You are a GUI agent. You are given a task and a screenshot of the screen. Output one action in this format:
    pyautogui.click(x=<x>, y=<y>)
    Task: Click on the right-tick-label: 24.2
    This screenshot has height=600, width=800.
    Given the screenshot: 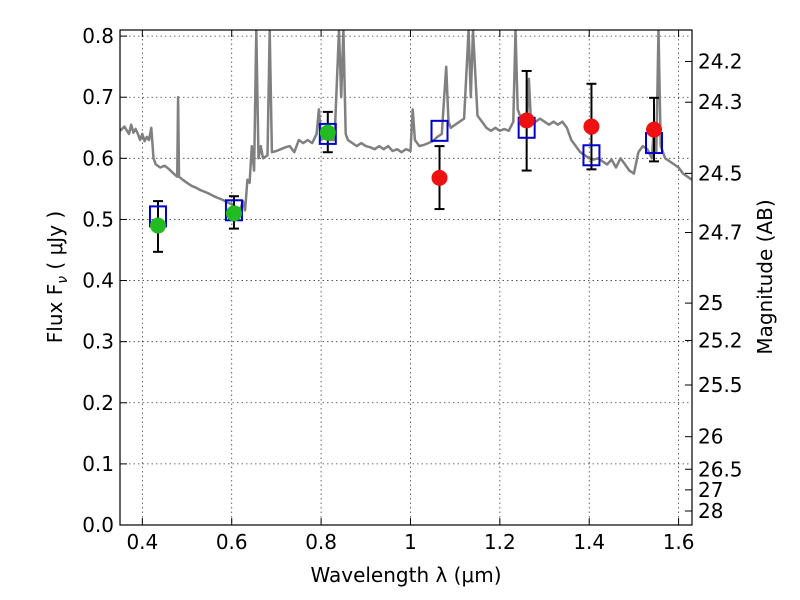 What is the action you would take?
    pyautogui.click(x=720, y=61)
    